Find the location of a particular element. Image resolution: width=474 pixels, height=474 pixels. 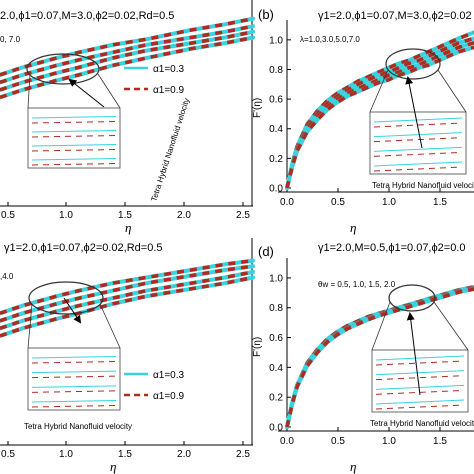

panel-a-xlabel: η is located at coordinates (128, 227).